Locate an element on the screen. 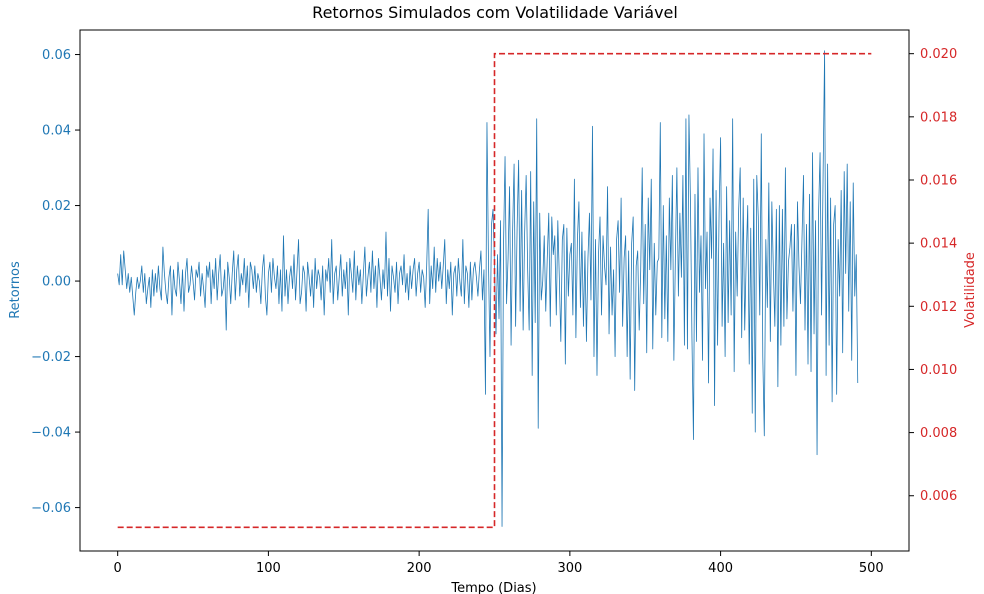  y-right-tick-label: 0.012 is located at coordinates (938, 307).